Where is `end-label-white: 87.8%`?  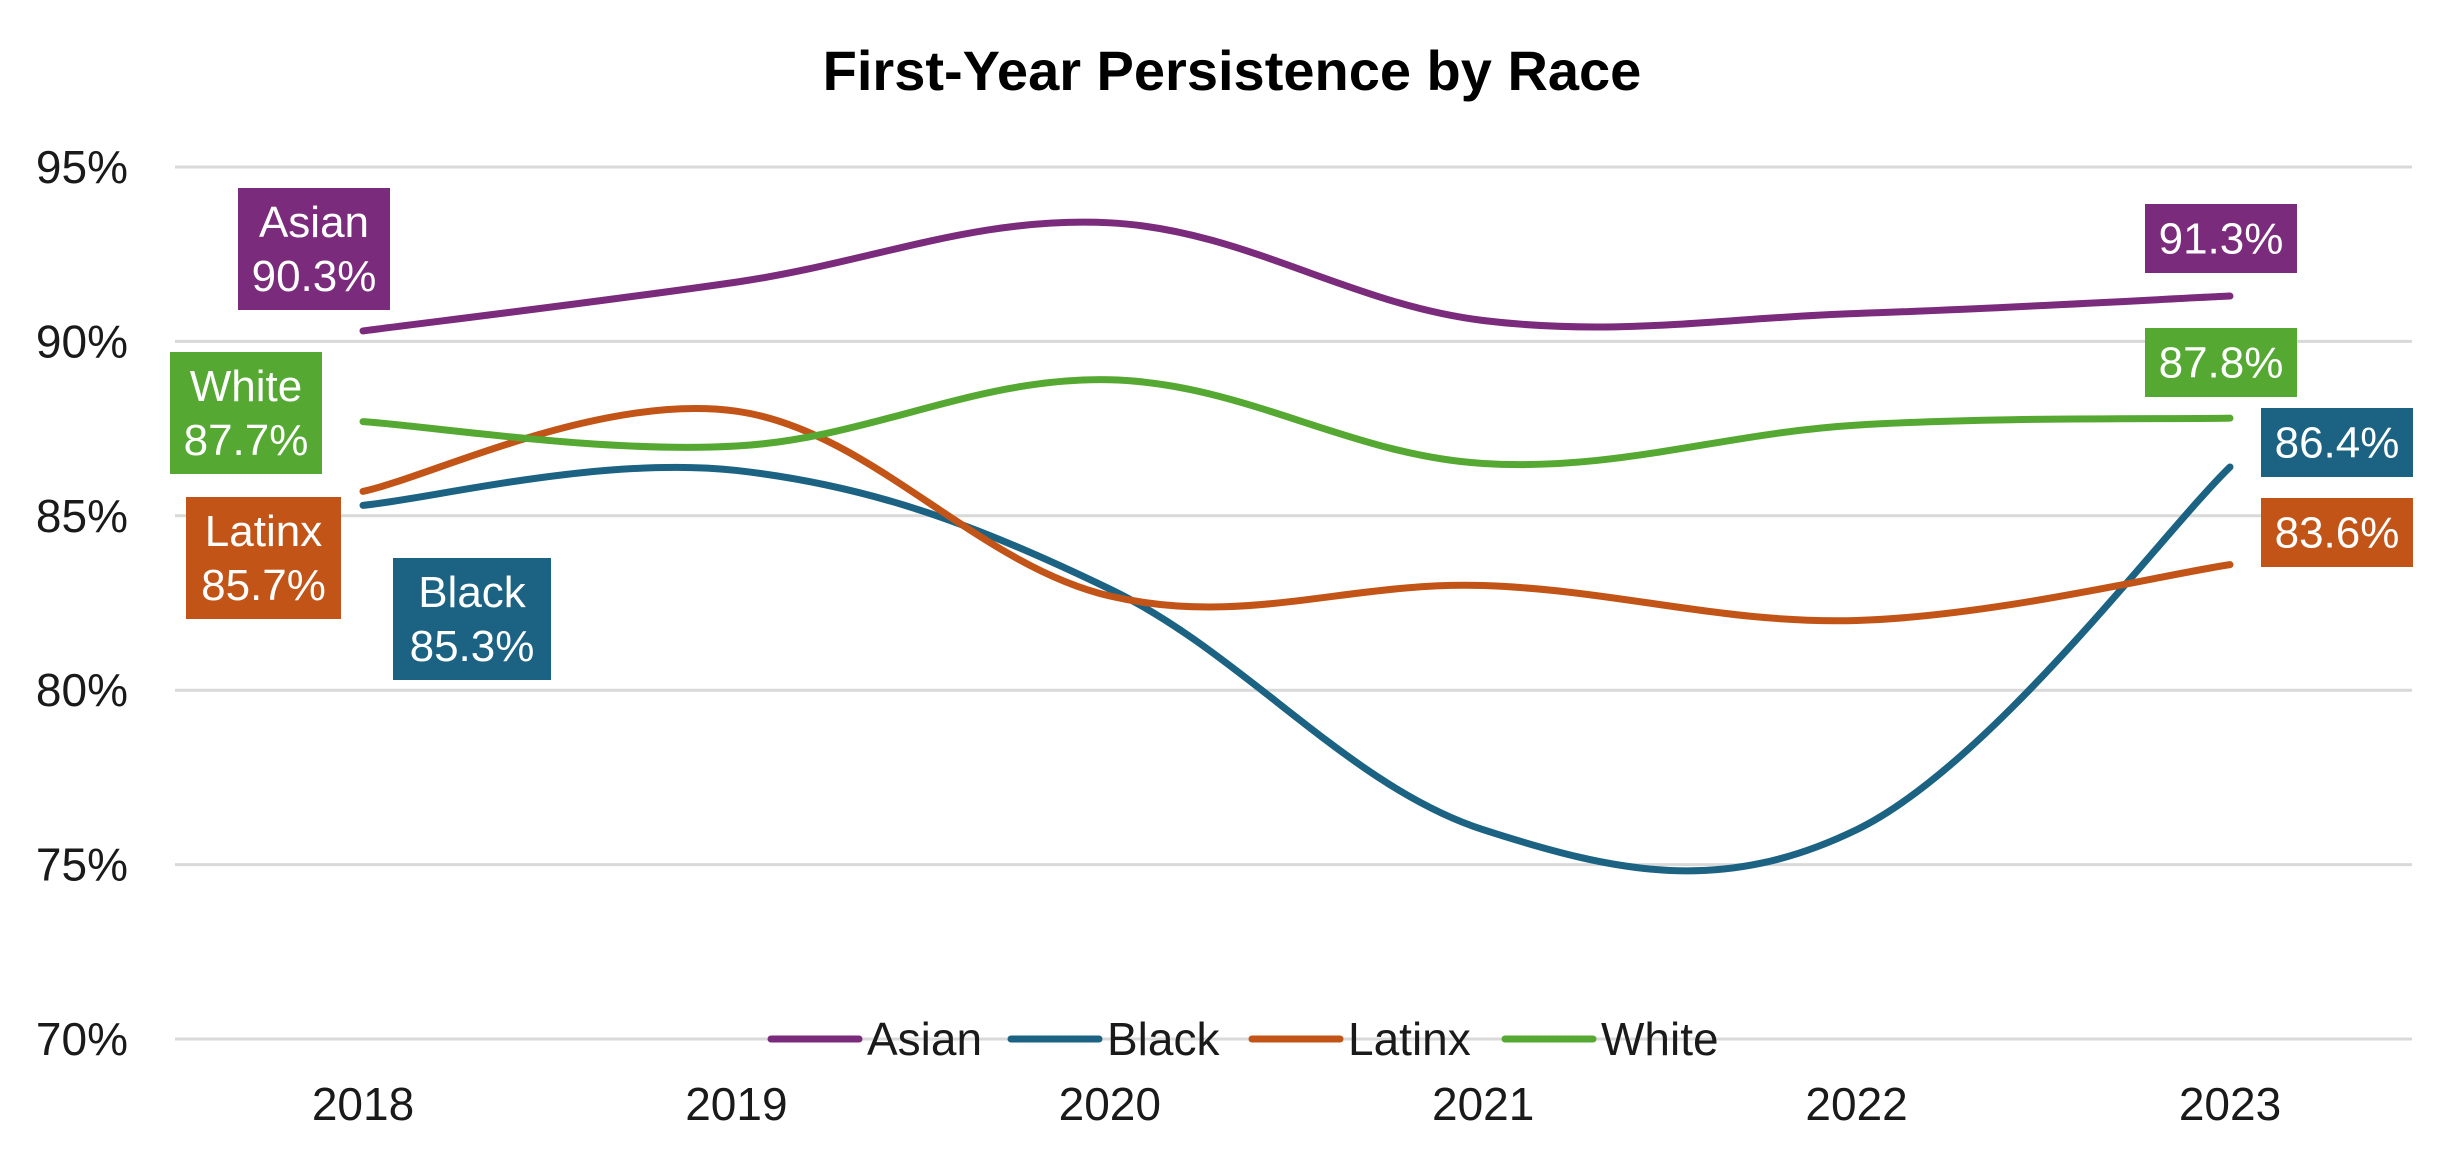 end-label-white: 87.8% is located at coordinates (2221, 362).